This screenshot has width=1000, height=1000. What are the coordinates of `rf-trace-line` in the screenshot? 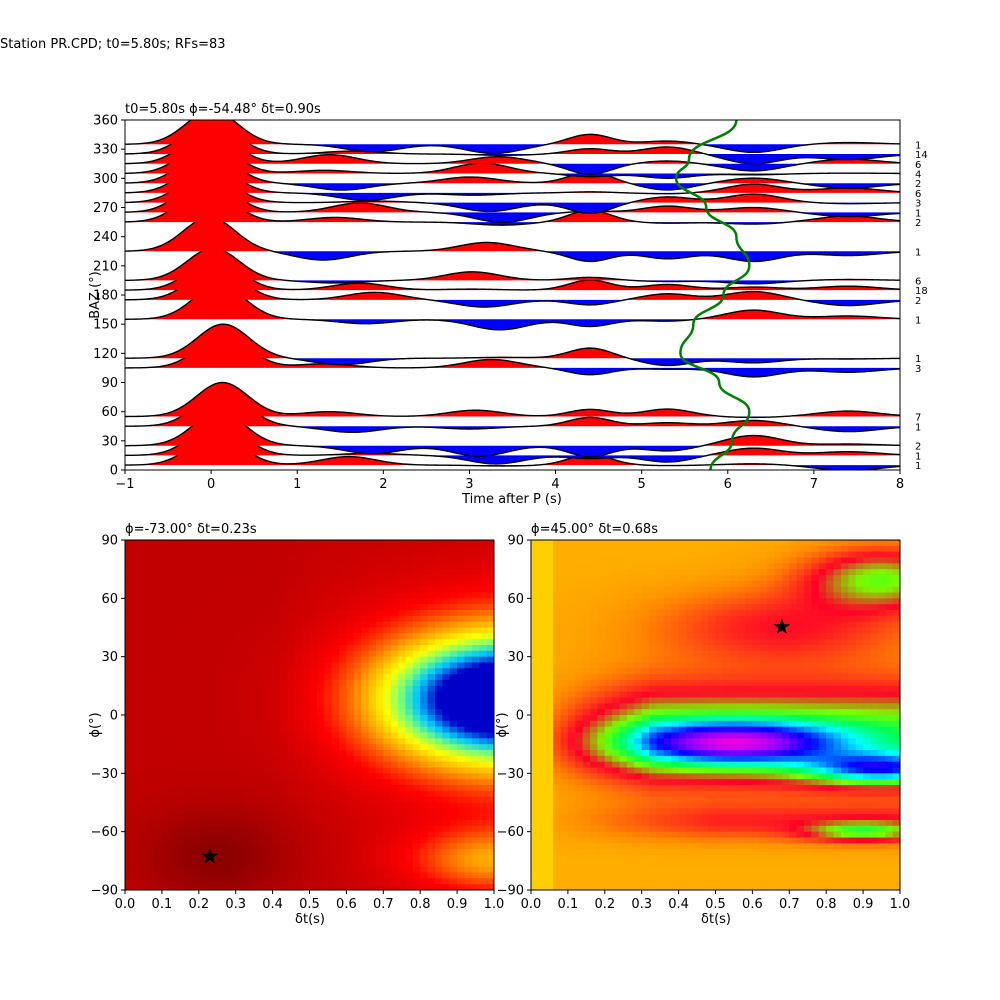 It's located at (512, 307).